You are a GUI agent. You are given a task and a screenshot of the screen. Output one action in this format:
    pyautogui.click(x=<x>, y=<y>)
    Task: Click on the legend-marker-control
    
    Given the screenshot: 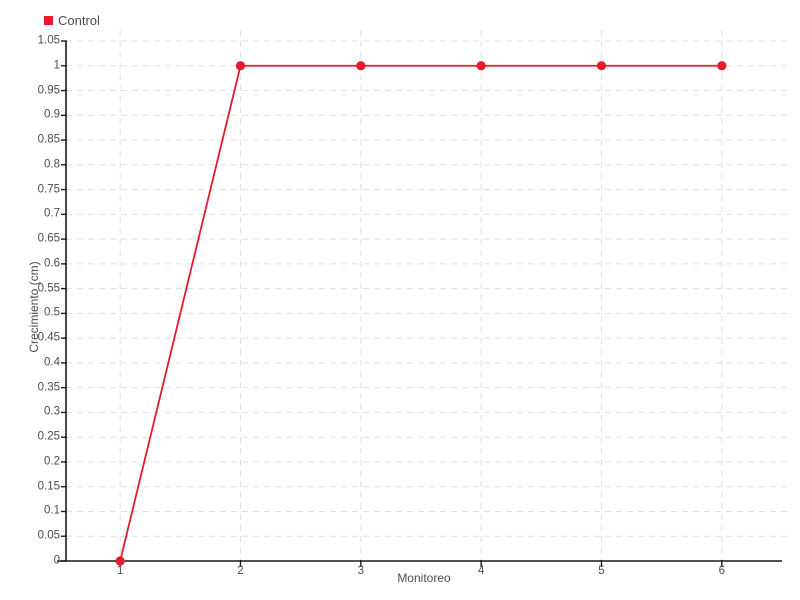 What is the action you would take?
    pyautogui.click(x=48, y=20)
    